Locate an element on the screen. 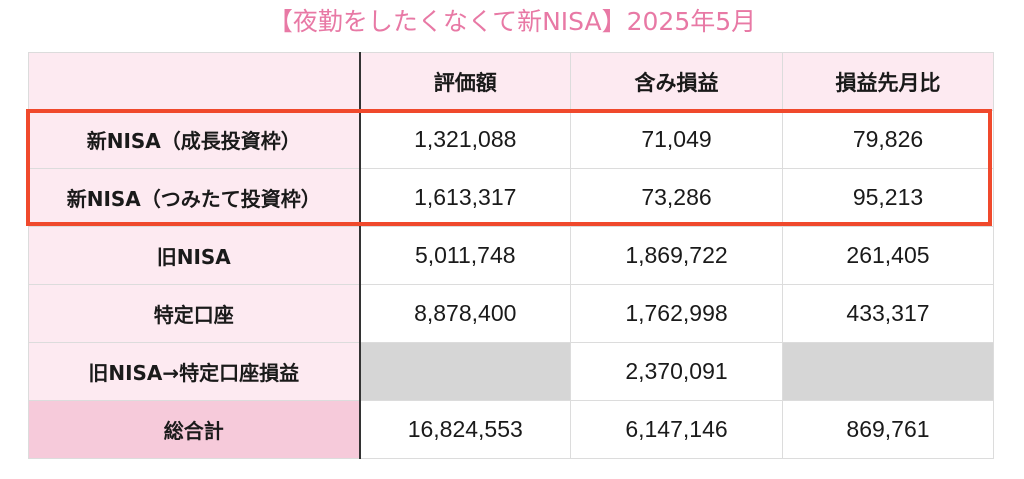  unrealized-cell: 2,370,091 is located at coordinates (676, 371).